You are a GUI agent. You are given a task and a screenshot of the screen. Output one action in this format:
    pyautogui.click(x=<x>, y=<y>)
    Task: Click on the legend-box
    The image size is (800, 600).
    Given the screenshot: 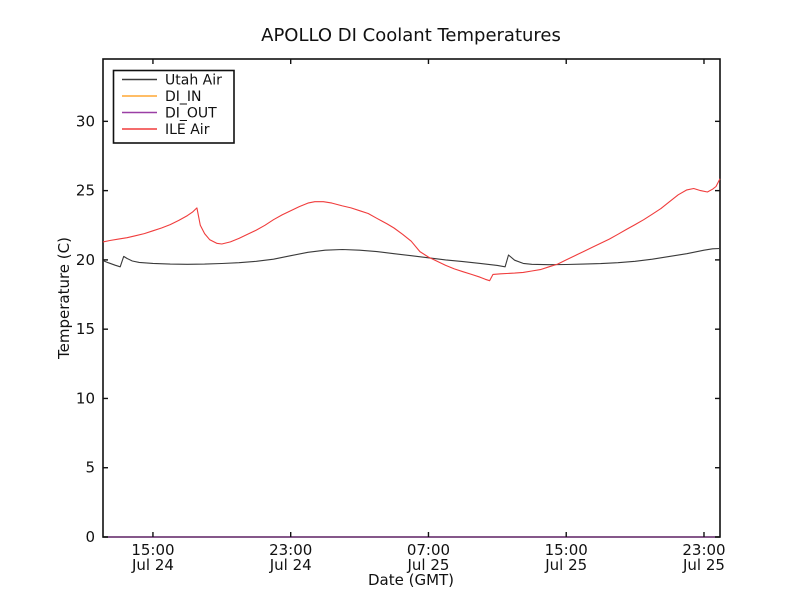 What is the action you would take?
    pyautogui.click(x=173, y=106)
    